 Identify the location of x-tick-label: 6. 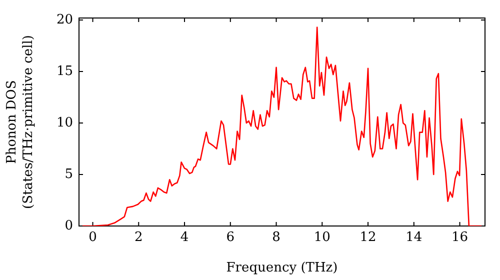
(230, 238).